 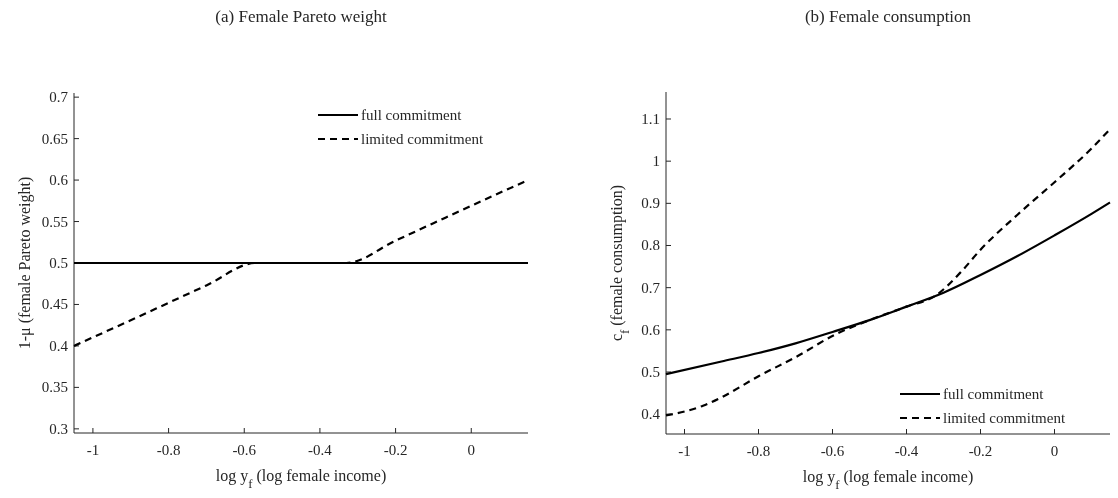 I want to click on y-tick-label: 0.65, so click(x=54, y=138).